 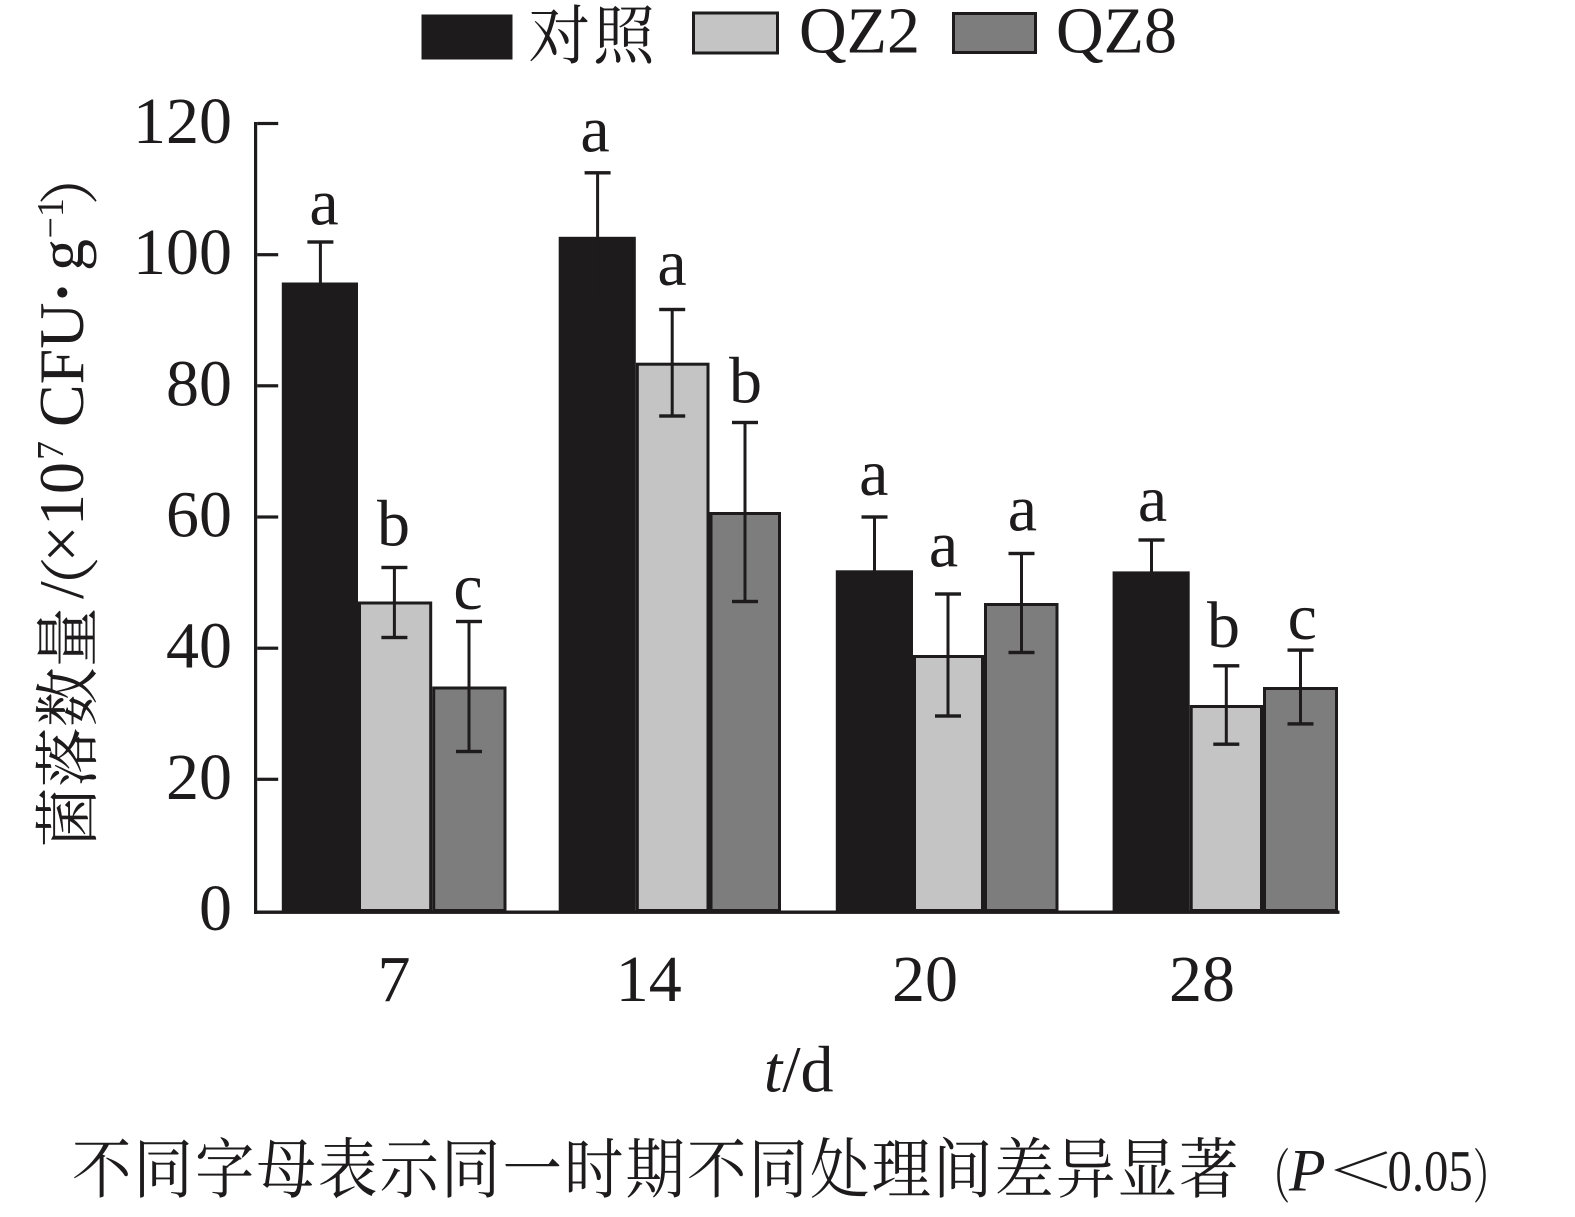 What do you see at coordinates (199, 646) in the screenshot?
I see `svg-text: 40` at bounding box center [199, 646].